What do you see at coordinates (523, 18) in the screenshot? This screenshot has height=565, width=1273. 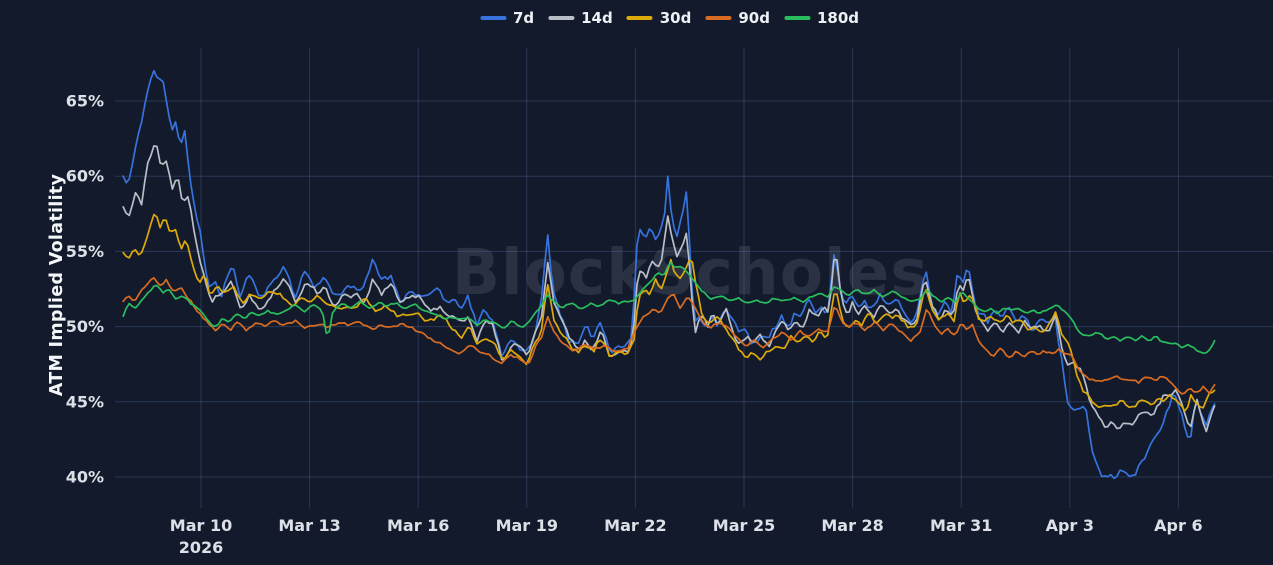 I see `legend-label-7d: 7d` at bounding box center [523, 18].